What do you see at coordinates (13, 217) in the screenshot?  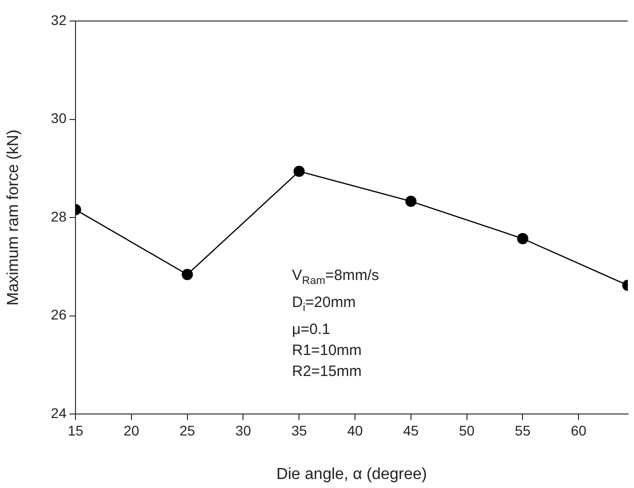 I see `y-axis-title: Maximum ram force (kN)` at bounding box center [13, 217].